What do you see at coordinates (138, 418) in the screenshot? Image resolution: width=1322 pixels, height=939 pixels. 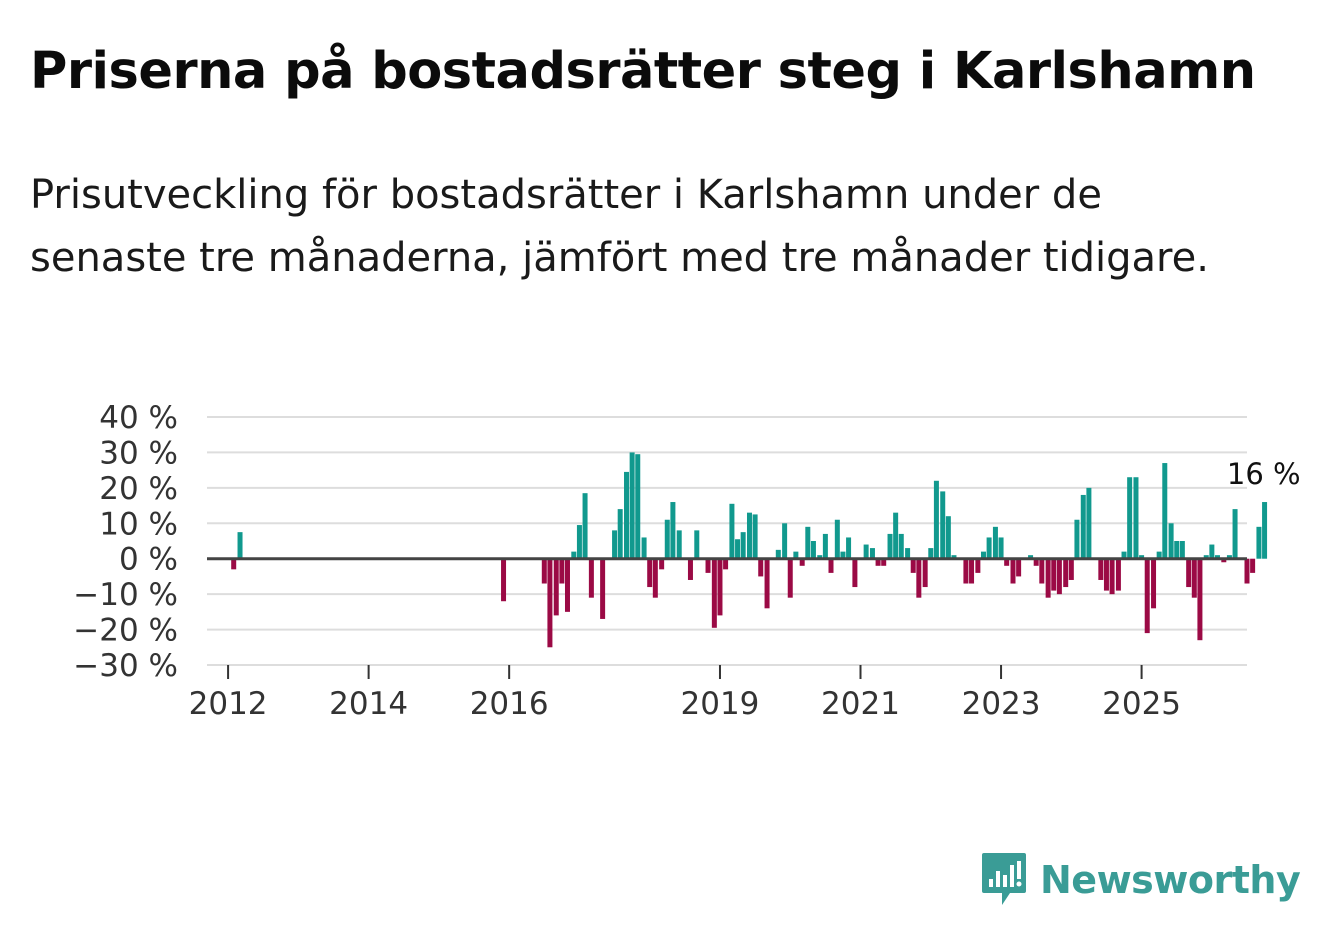 I see `y-tick-label: 40 %` at bounding box center [138, 418].